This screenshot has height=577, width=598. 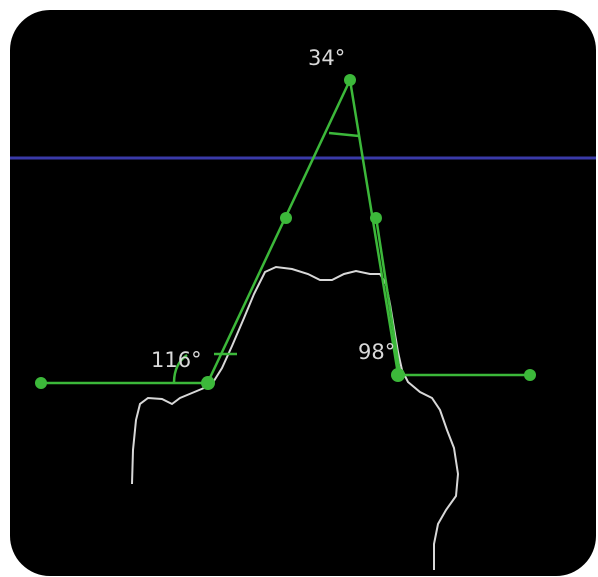 I want to click on left-slope-line, so click(x=279, y=231).